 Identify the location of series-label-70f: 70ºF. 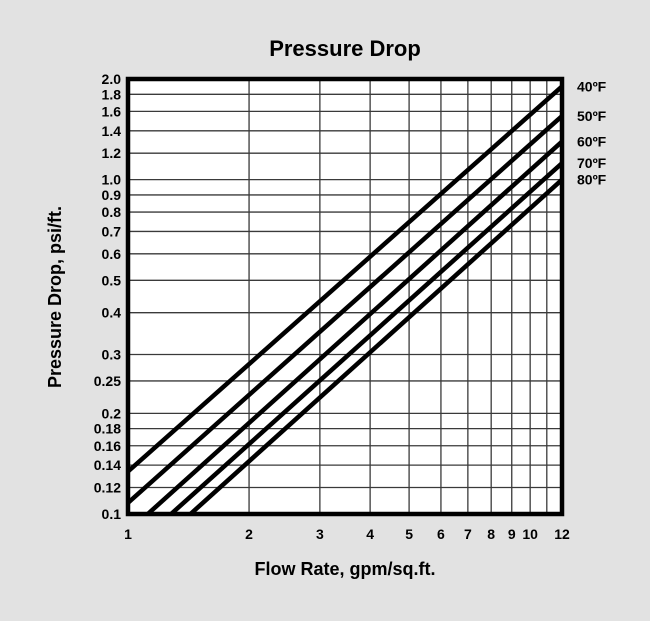
(592, 163).